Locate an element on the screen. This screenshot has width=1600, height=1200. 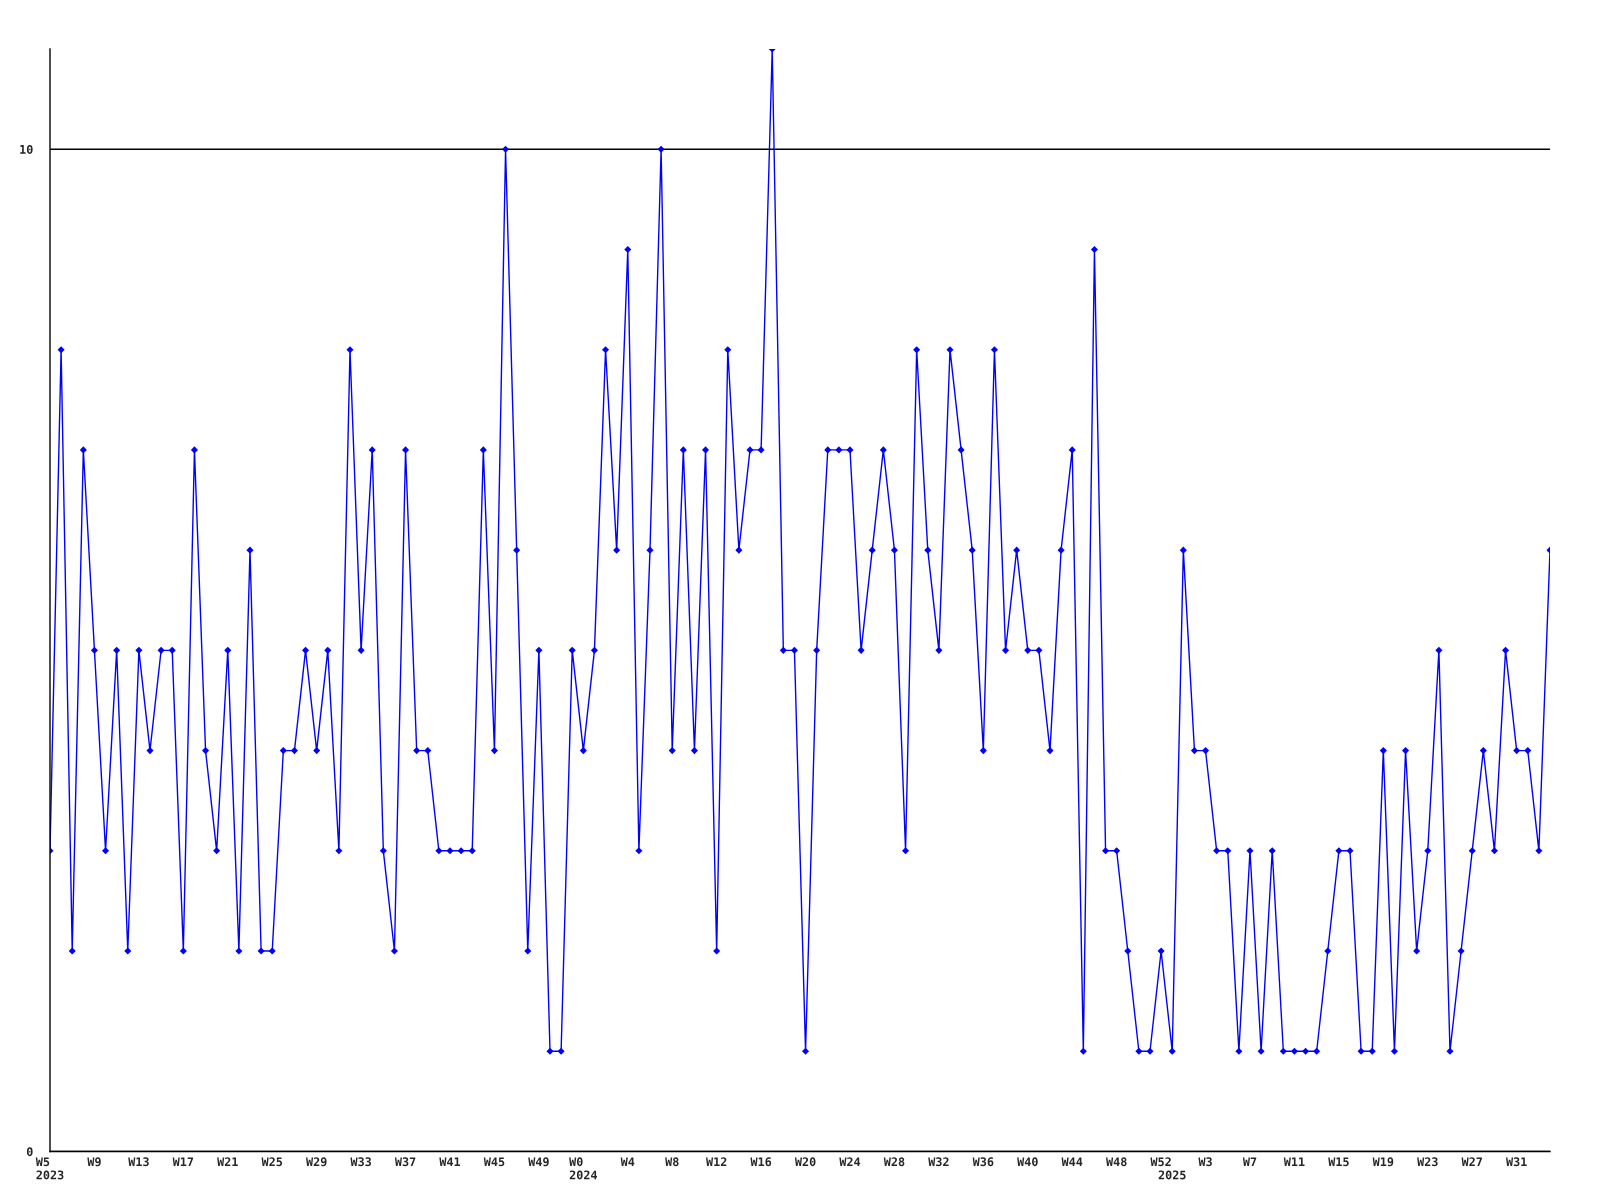
x-tick-label: W28 is located at coordinates (894, 1162).